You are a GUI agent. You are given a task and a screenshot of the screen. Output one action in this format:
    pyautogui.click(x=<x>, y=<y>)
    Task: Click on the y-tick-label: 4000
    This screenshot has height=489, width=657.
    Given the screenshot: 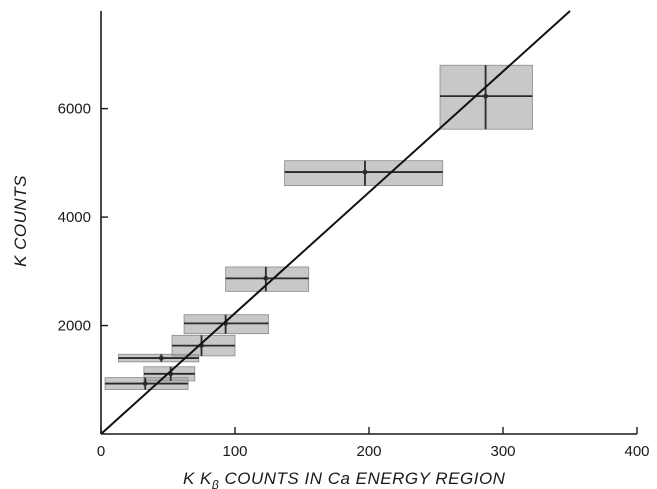 What is the action you would take?
    pyautogui.click(x=74, y=217)
    